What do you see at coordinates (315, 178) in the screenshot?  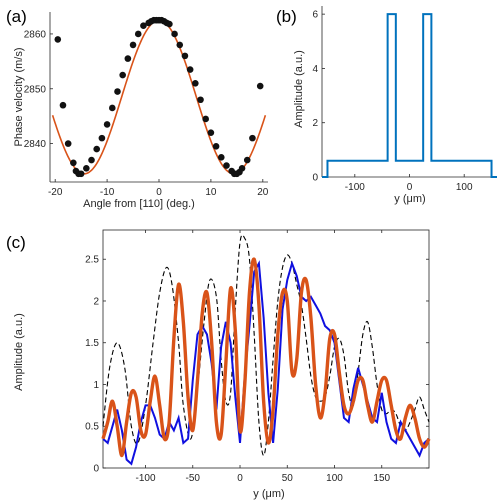 I see `chart-b-y-tick-label: 0` at bounding box center [315, 178].